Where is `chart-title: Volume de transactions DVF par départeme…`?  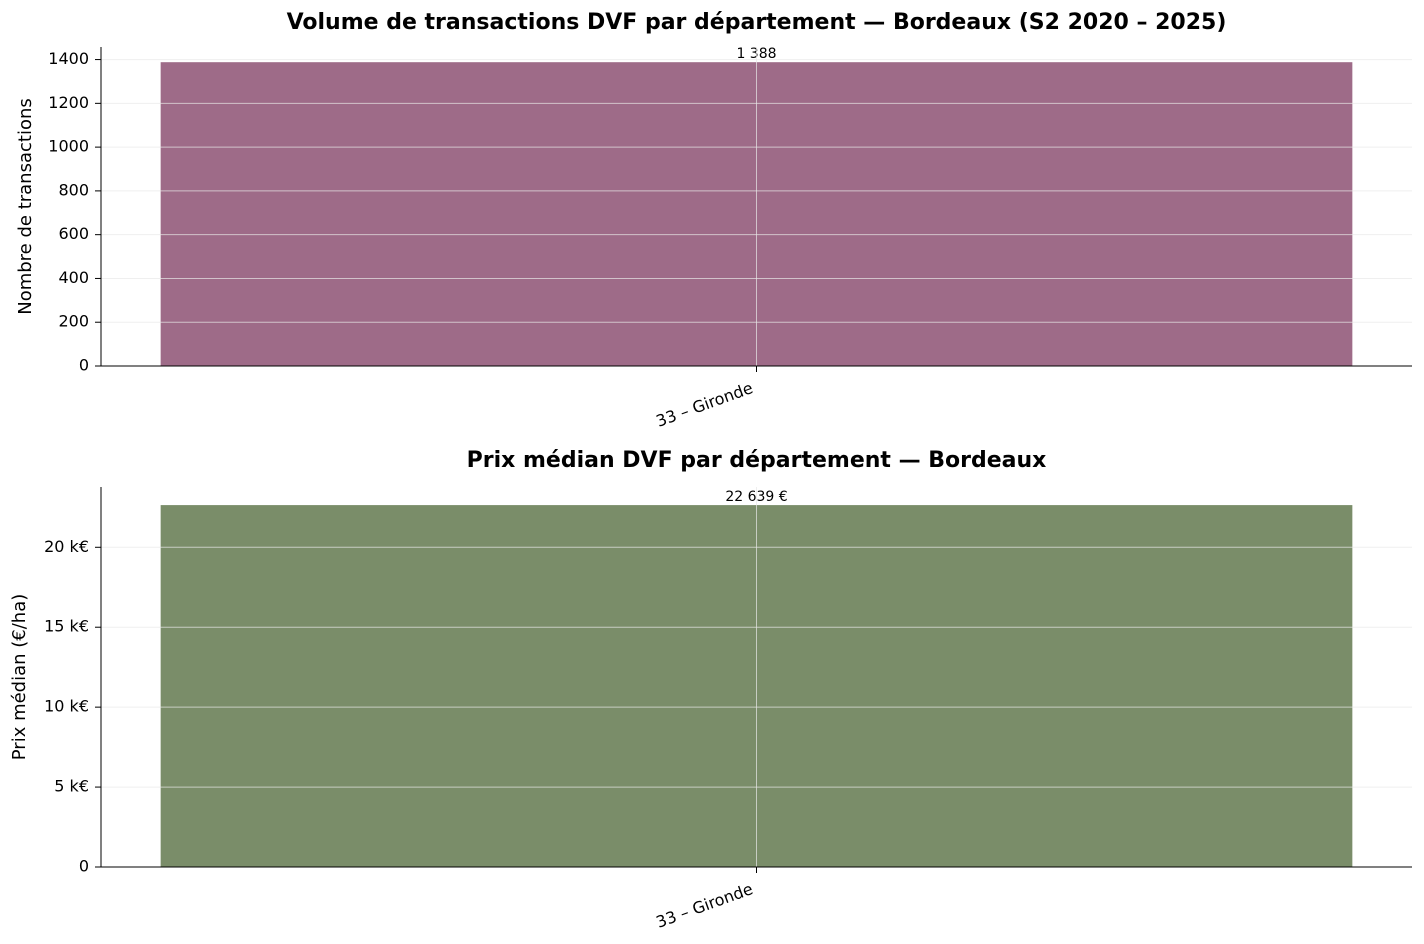
chart-title: Volume de transactions DVF par départeme… is located at coordinates (757, 22).